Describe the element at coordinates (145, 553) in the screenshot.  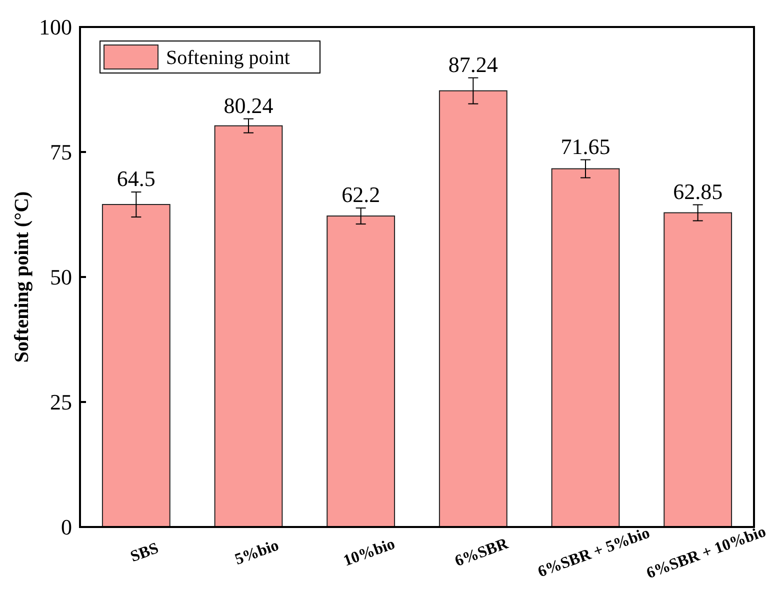
I see `x-tick-label: SBS` at that location.